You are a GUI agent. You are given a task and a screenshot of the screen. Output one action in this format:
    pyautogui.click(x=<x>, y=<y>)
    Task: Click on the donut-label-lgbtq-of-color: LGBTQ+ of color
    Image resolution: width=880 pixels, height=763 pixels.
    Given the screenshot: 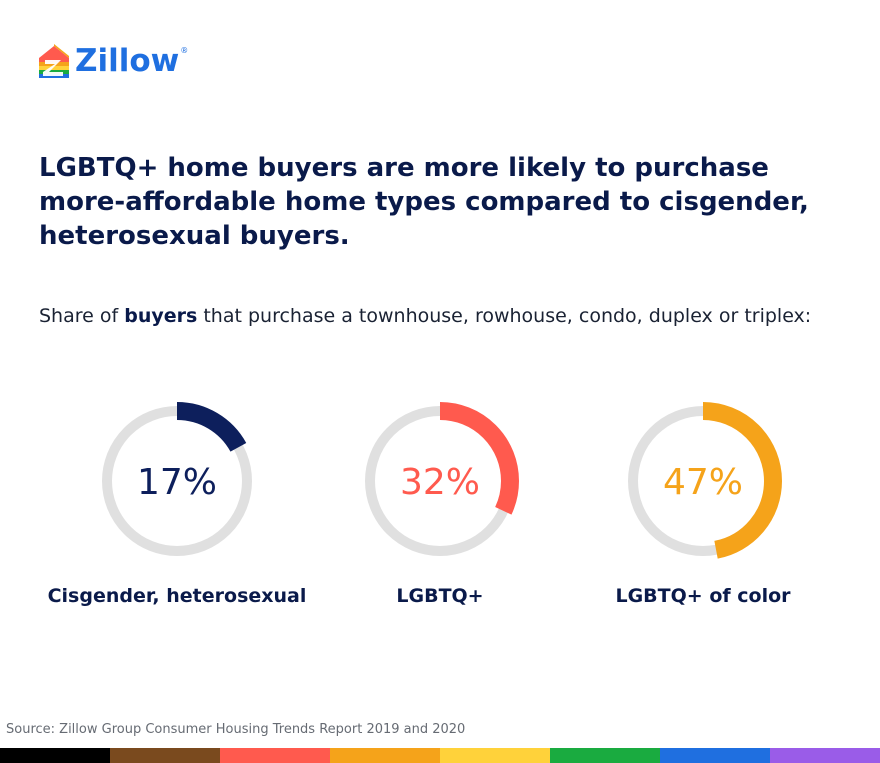 What is the action you would take?
    pyautogui.click(x=703, y=596)
    